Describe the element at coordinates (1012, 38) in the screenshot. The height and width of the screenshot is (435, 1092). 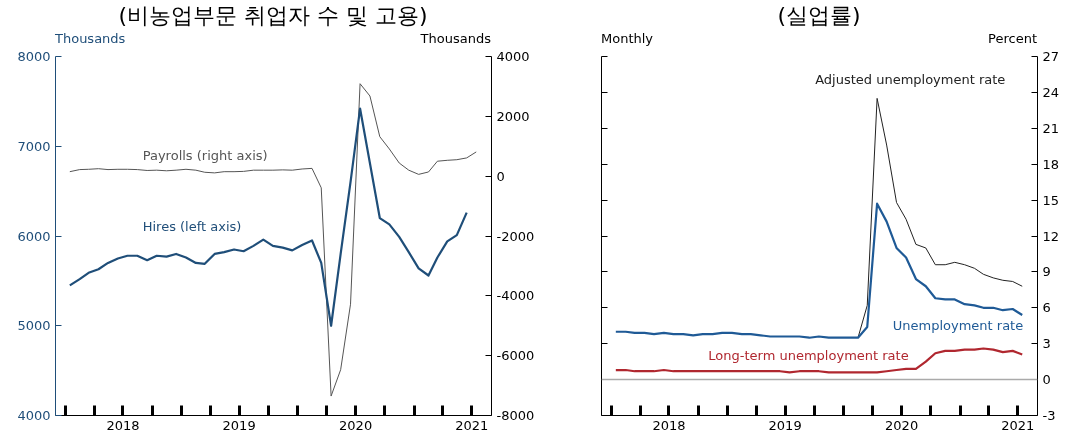
I see `y-axis-title: Percent` at that location.